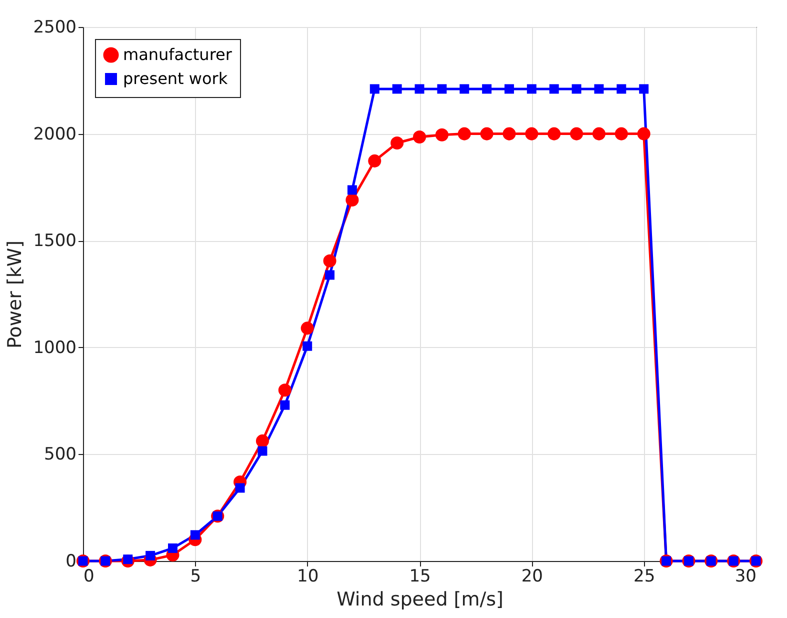 Image resolution: width=787 pixels, height=618 pixels. Describe the element at coordinates (420, 576) in the screenshot. I see `x-tick-label: 15` at that location.